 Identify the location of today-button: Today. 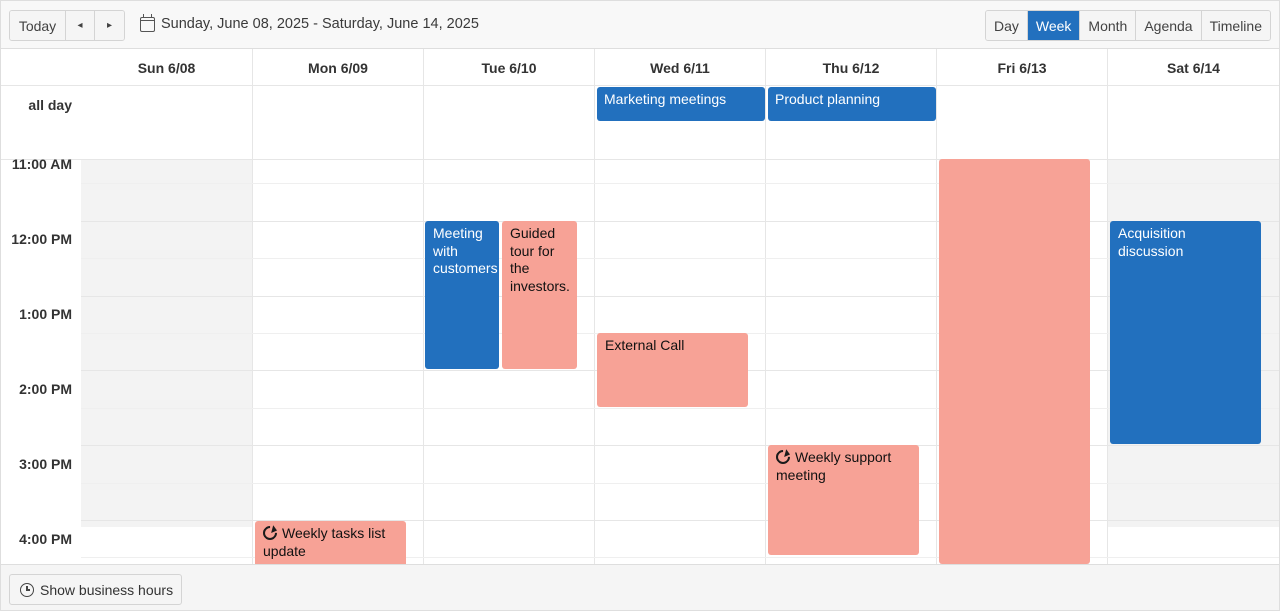
(38, 25).